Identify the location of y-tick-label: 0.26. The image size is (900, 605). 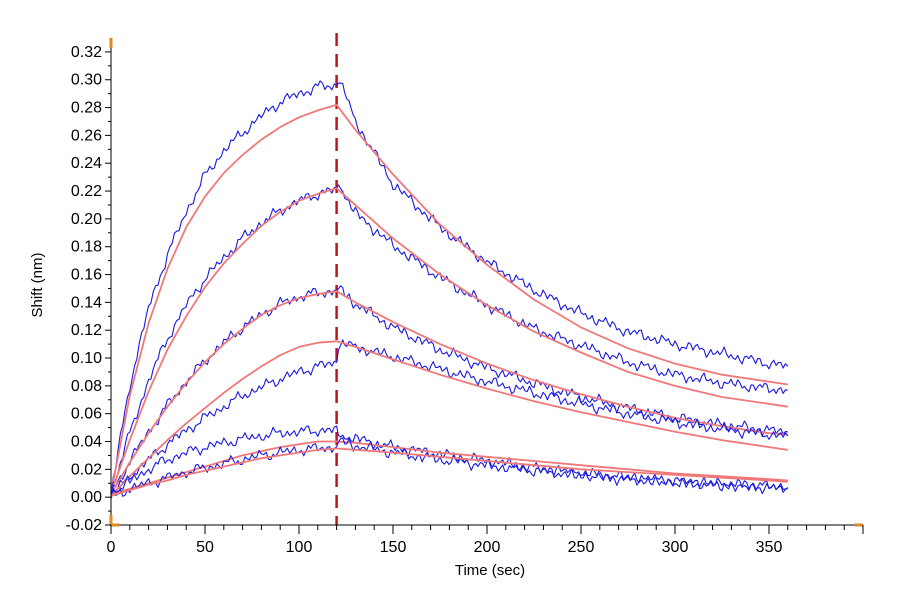
(86, 135).